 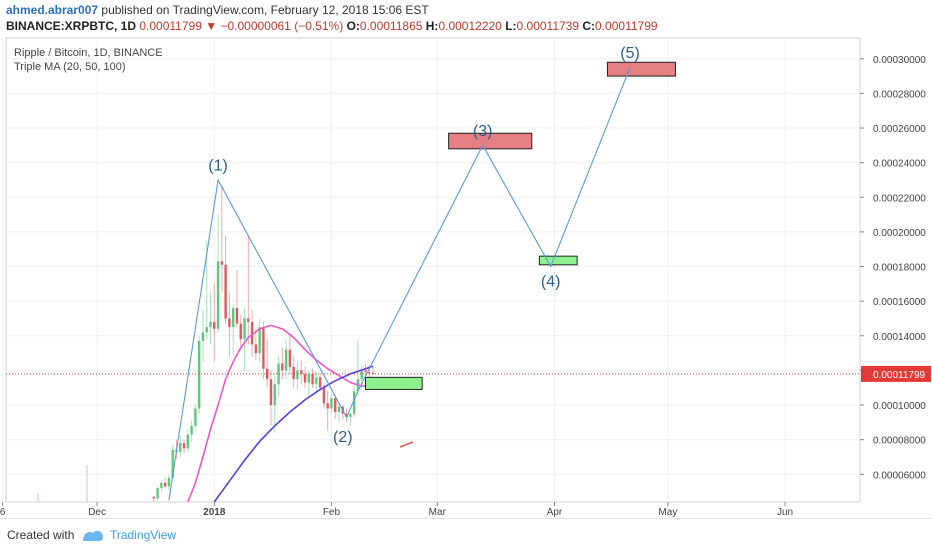 I want to click on ma-slow-line, so click(x=293, y=433).